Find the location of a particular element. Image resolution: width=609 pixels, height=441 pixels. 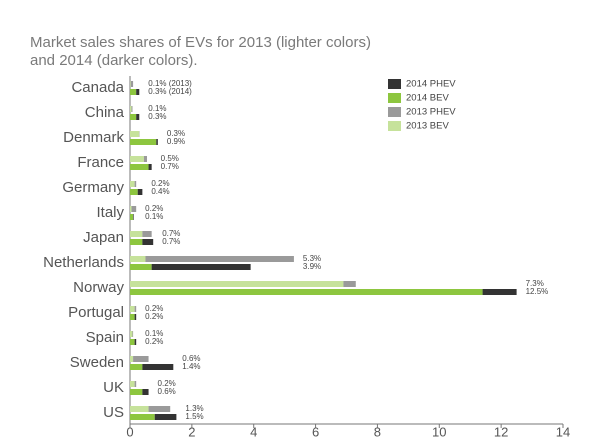

y-tick-label: France is located at coordinates (100, 162).